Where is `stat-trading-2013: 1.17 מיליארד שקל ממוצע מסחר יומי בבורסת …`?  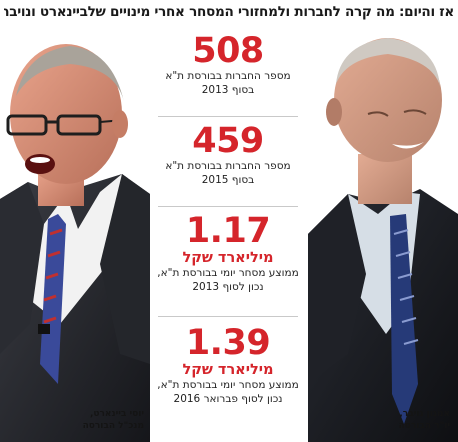
stat-trading-2013: 1.17 מיליארד שקל ממוצע מסחר יומי בבורסת … is located at coordinates (228, 253).